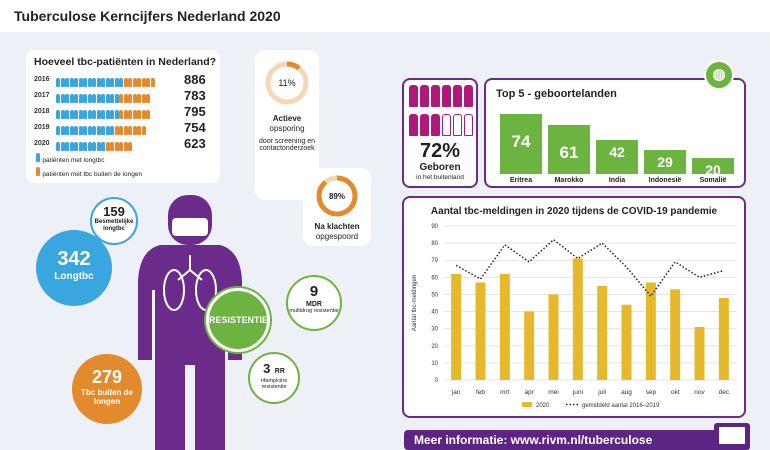 This screenshot has width=770, height=450. Describe the element at coordinates (89, 172) in the screenshot. I see `legend-ext: patiënten met tbc buiten de longen` at that location.